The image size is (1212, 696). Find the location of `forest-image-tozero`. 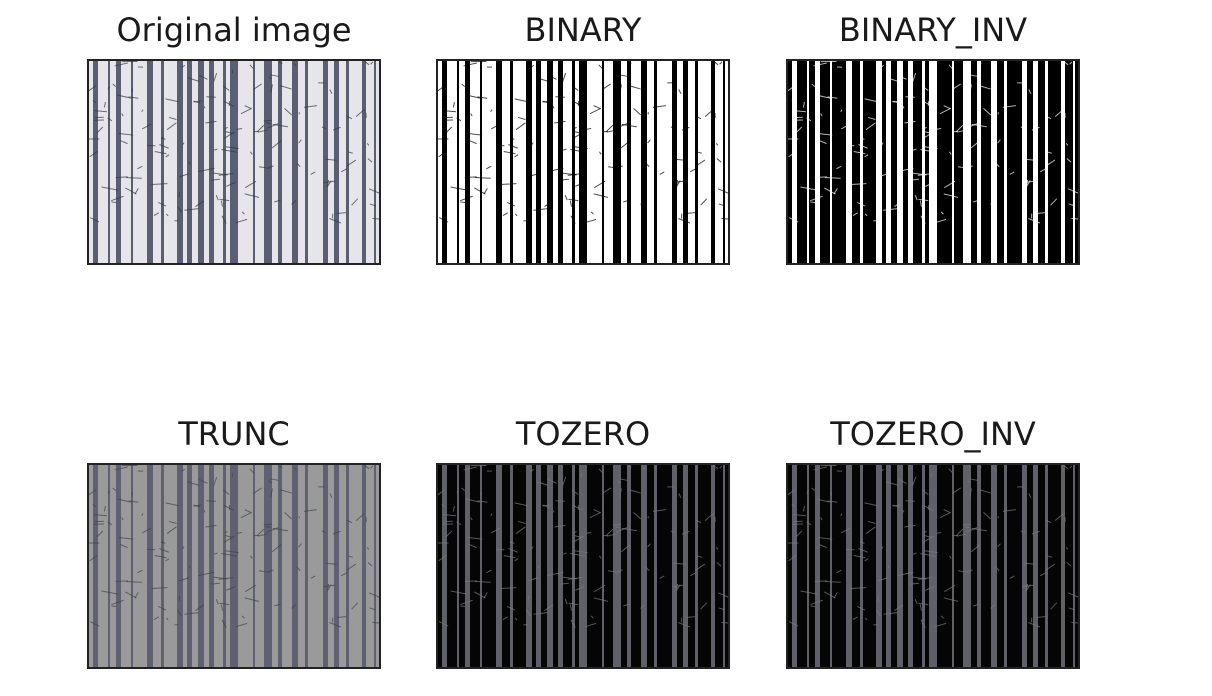

forest-image-tozero is located at coordinates (583, 566).